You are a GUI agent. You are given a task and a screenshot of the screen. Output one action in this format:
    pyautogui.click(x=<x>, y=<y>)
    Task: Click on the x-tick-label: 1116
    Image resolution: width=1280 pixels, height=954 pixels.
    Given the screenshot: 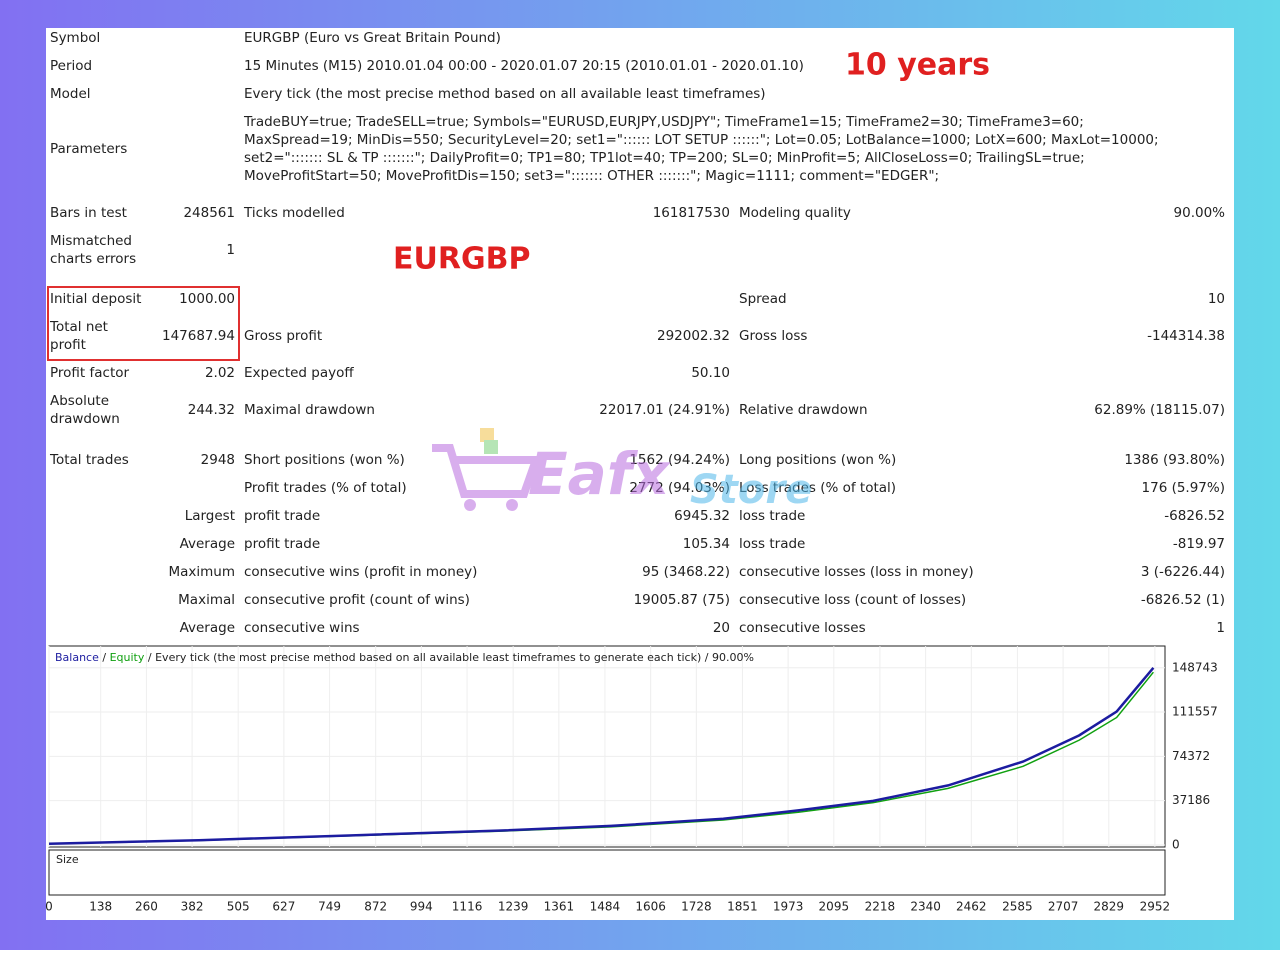 What is the action you would take?
    pyautogui.click(x=467, y=907)
    